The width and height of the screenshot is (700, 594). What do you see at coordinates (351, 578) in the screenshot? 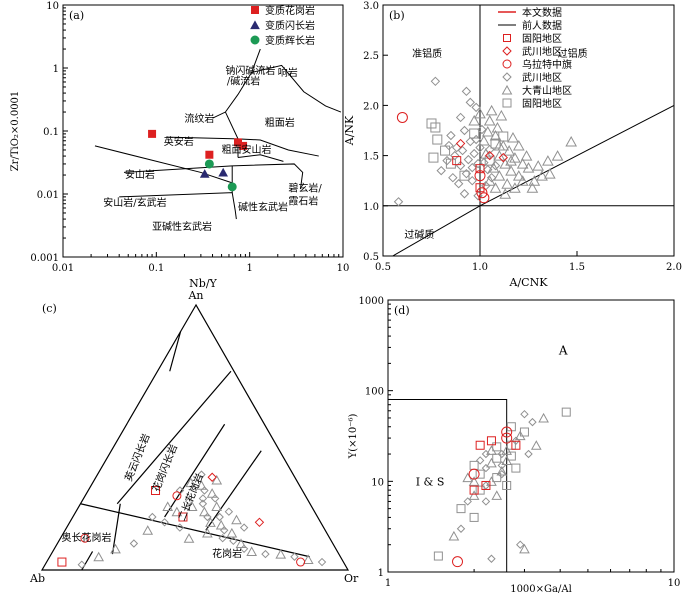
I see `apex-label-or: Or` at bounding box center [351, 578].